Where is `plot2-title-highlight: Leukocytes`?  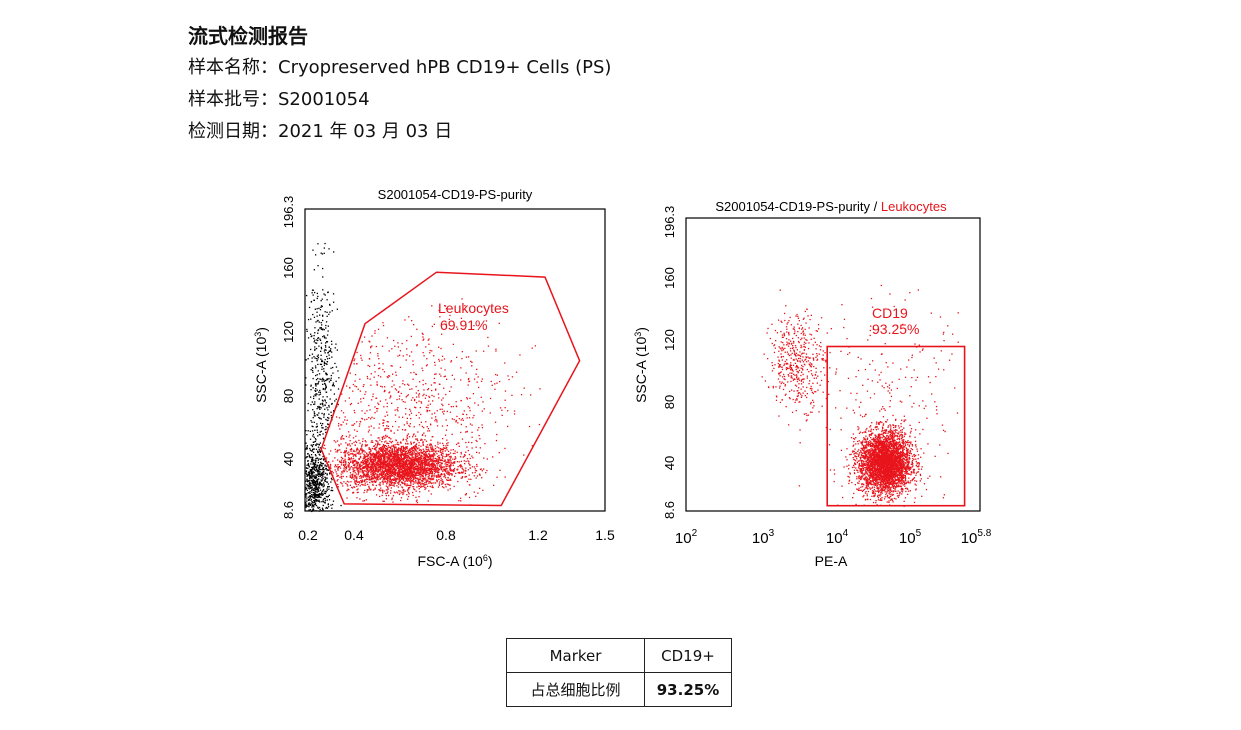 plot2-title-highlight: Leukocytes is located at coordinates (914, 206).